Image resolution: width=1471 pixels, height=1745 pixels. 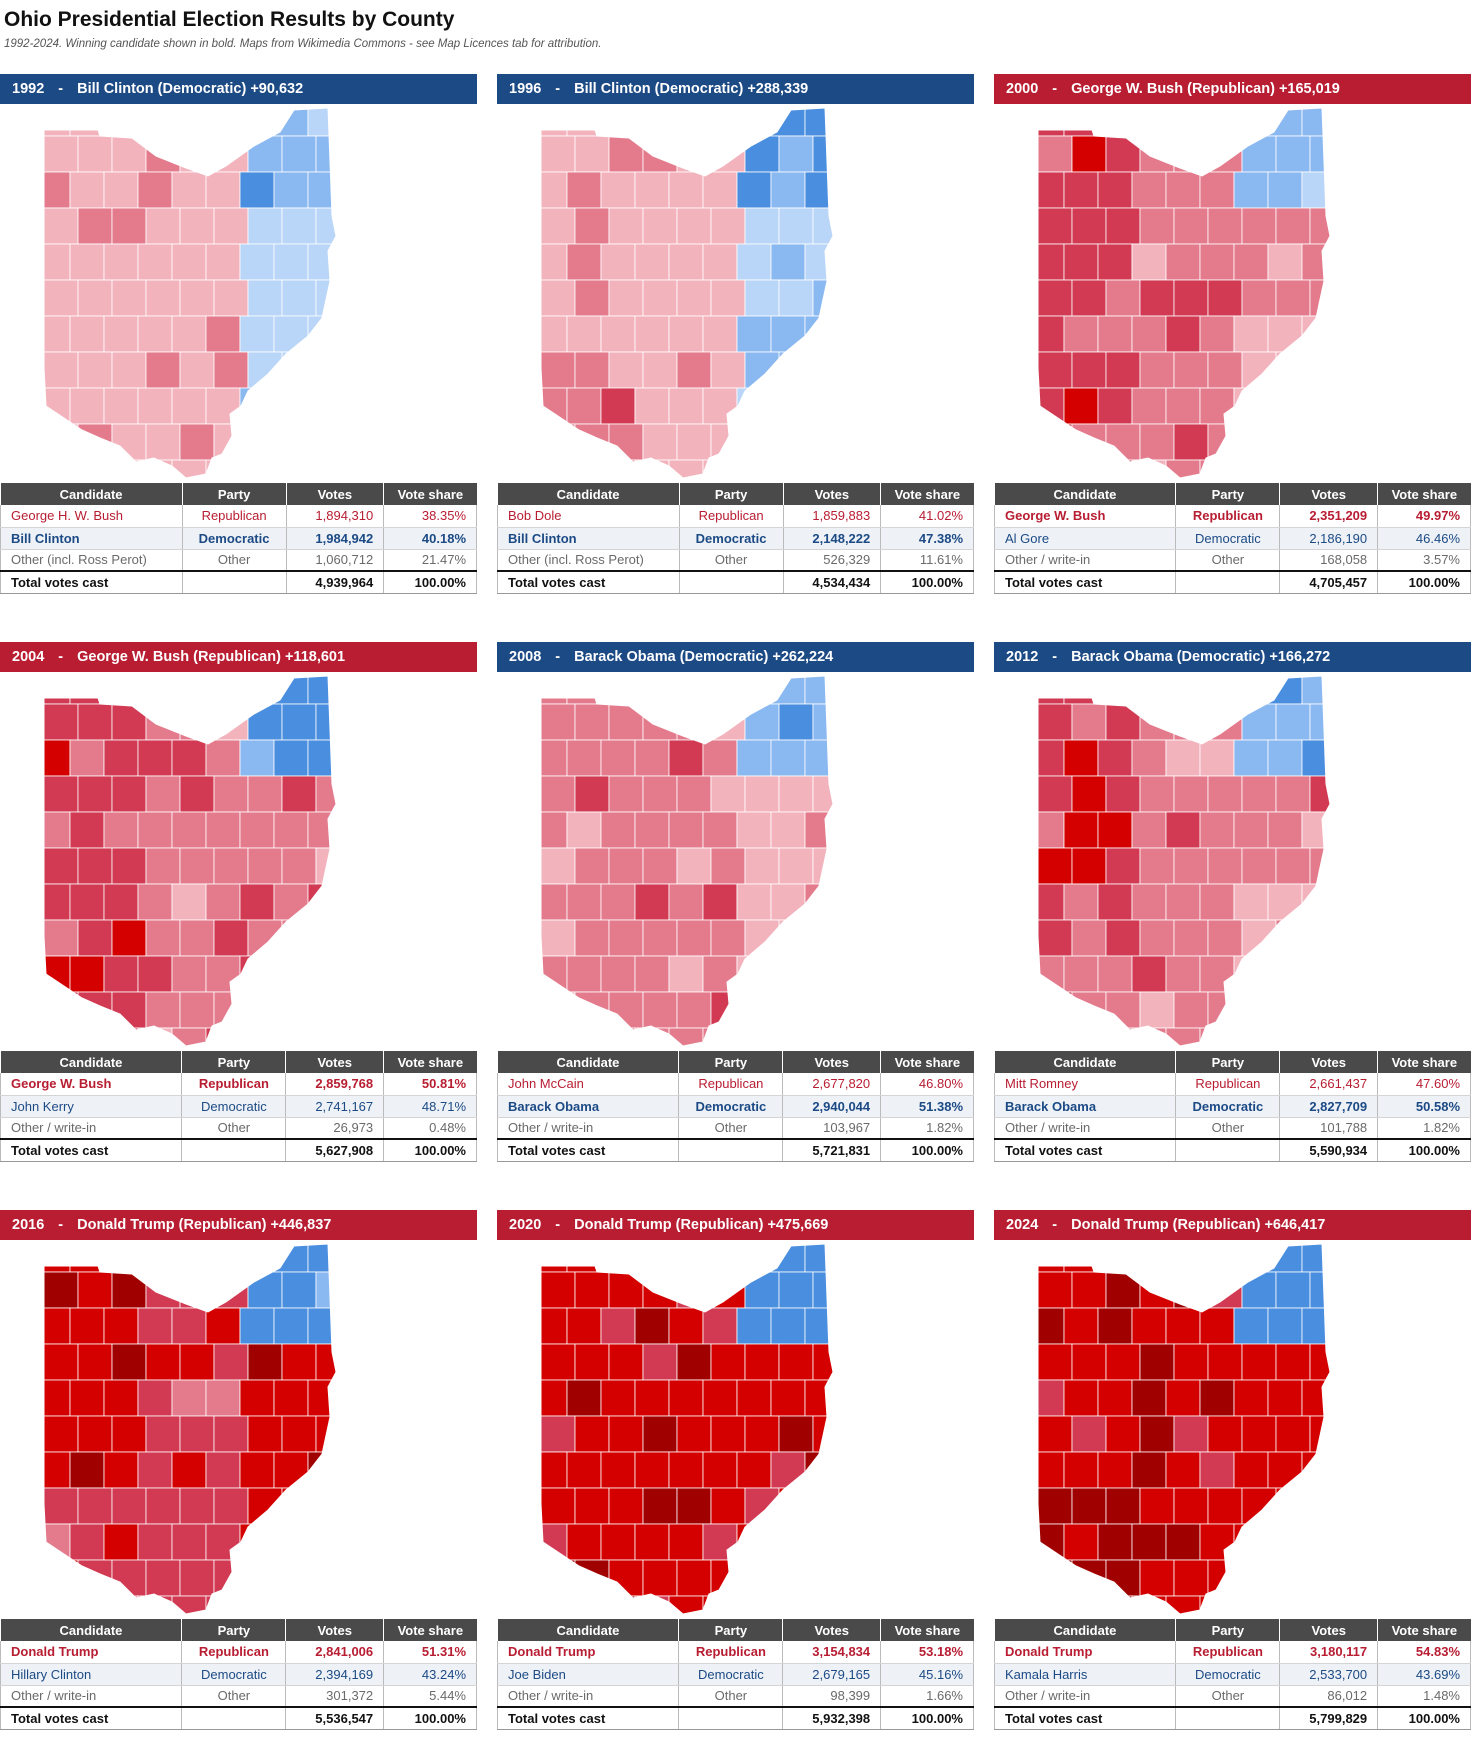 What do you see at coordinates (1424, 1696) in the screenshot?
I see `share-cell: 1.48%` at bounding box center [1424, 1696].